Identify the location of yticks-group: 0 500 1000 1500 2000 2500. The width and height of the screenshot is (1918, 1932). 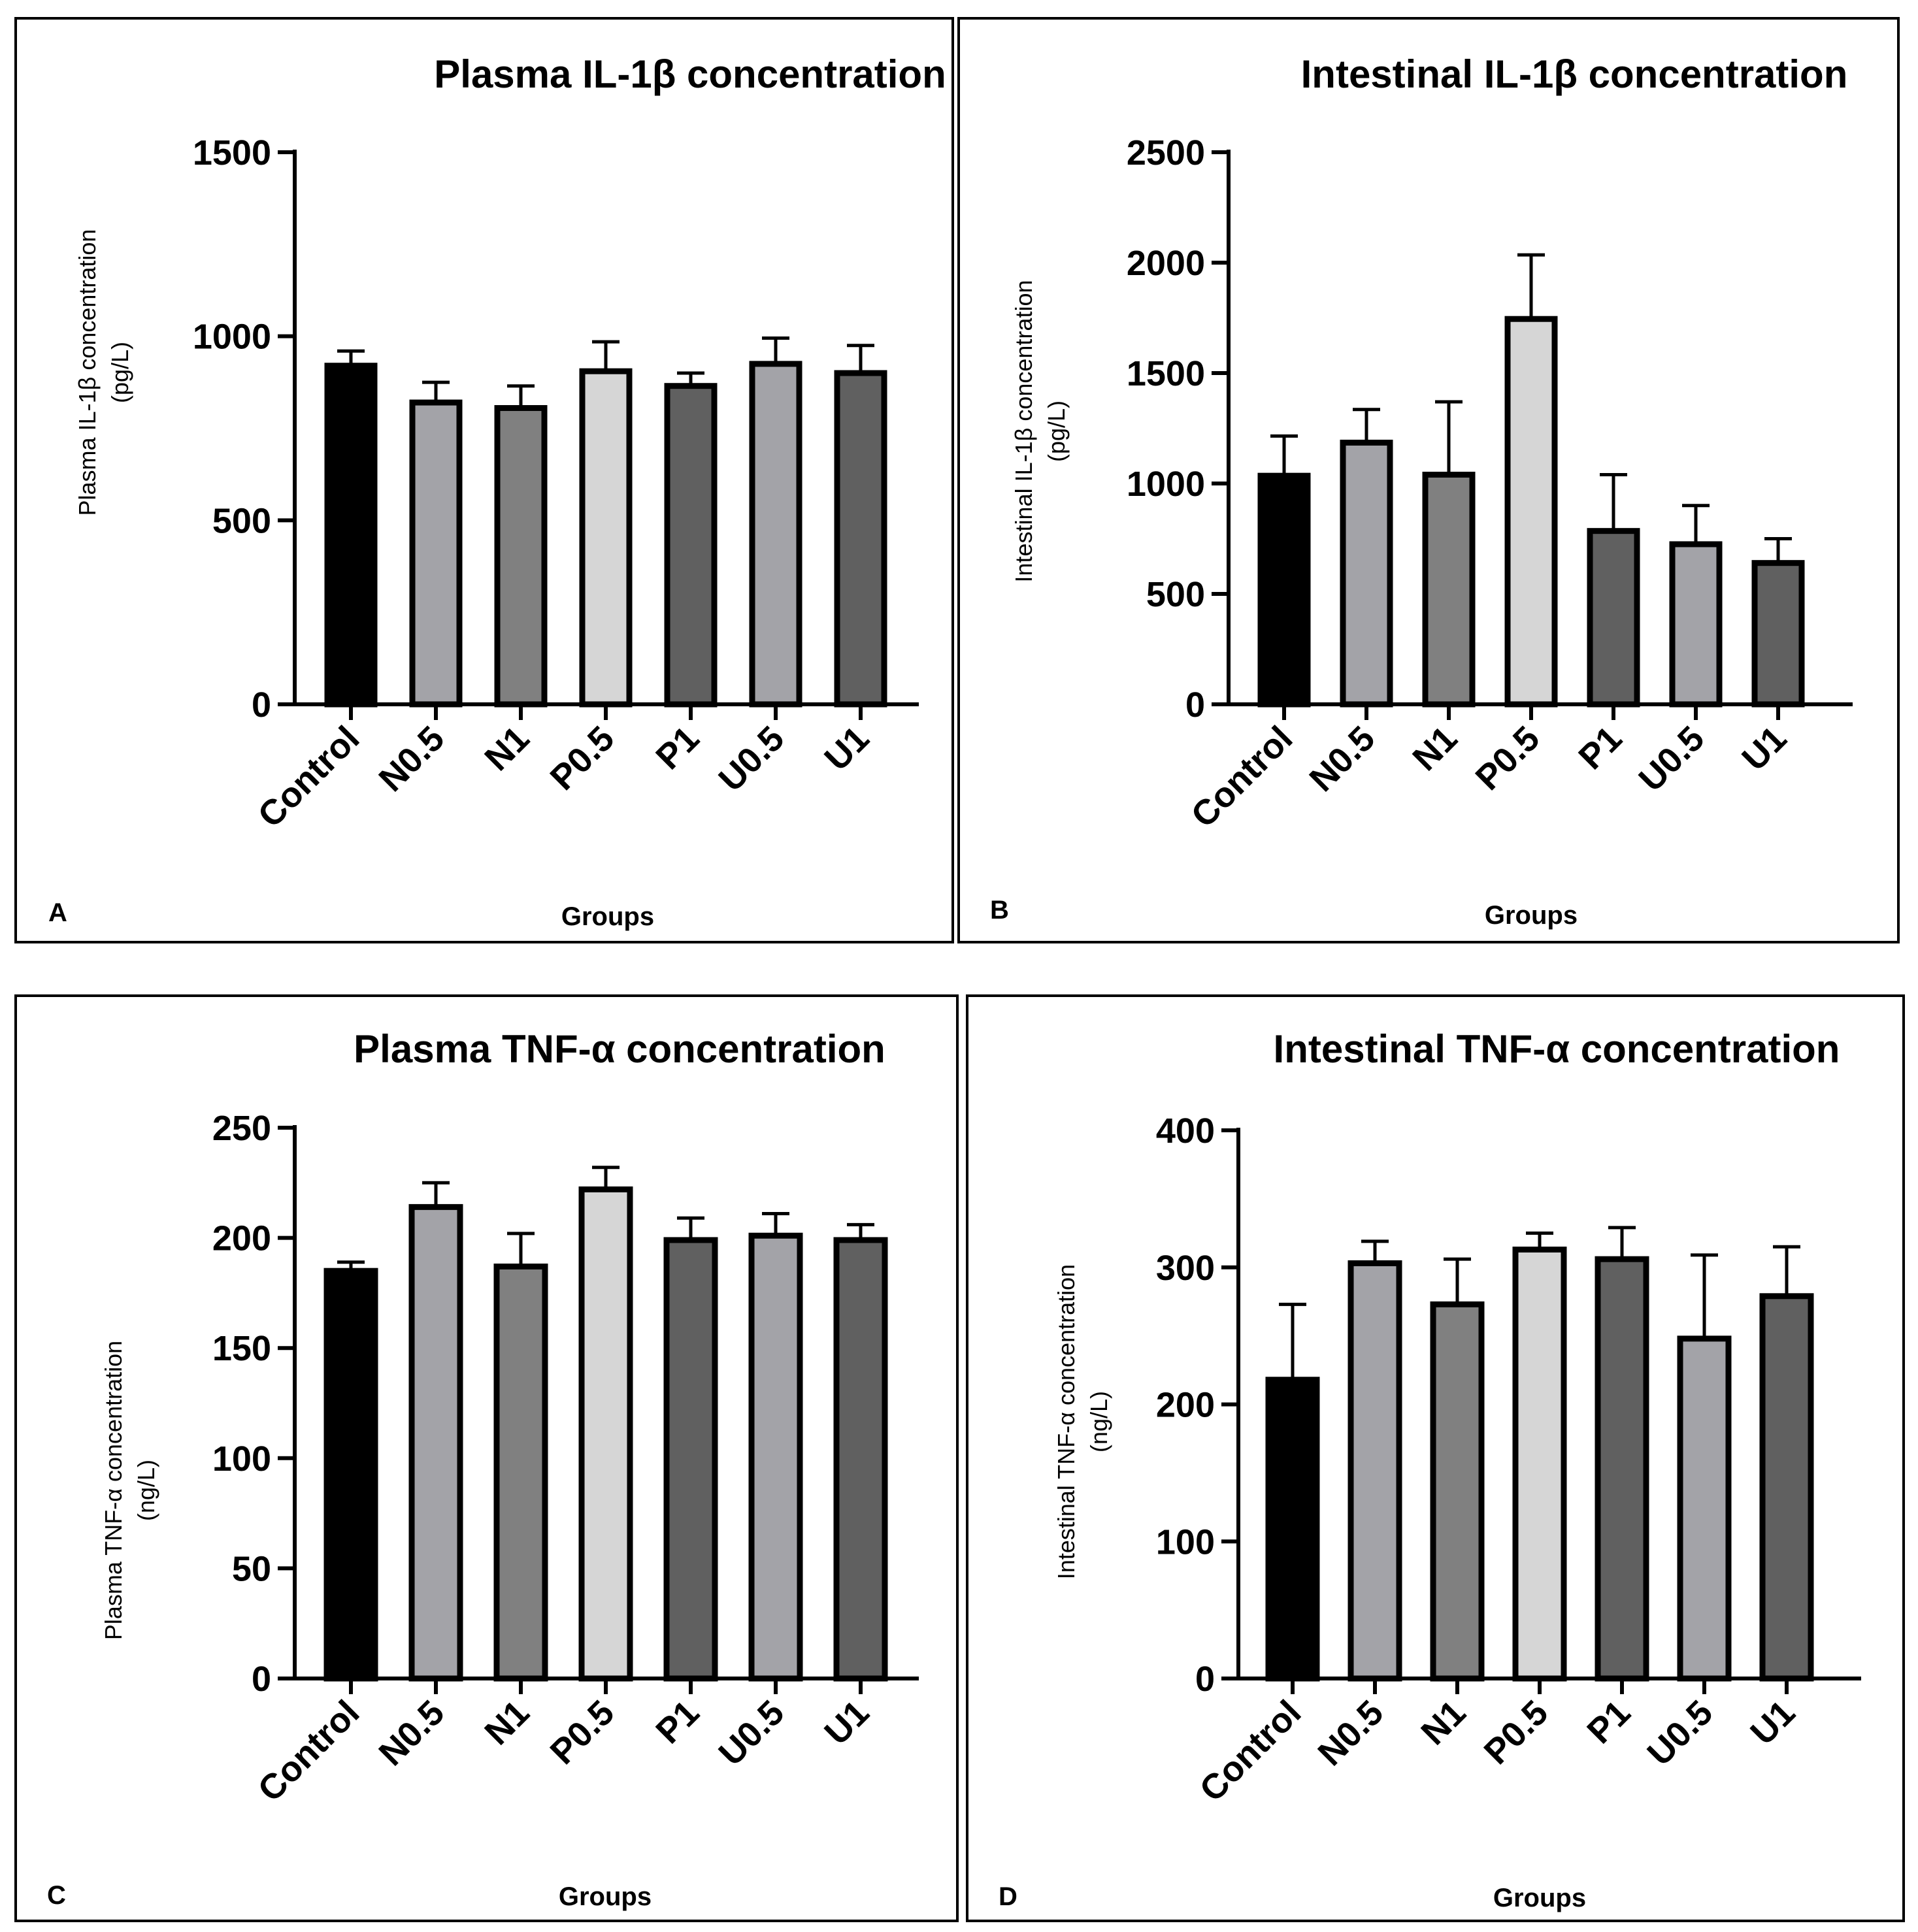
(1178, 429).